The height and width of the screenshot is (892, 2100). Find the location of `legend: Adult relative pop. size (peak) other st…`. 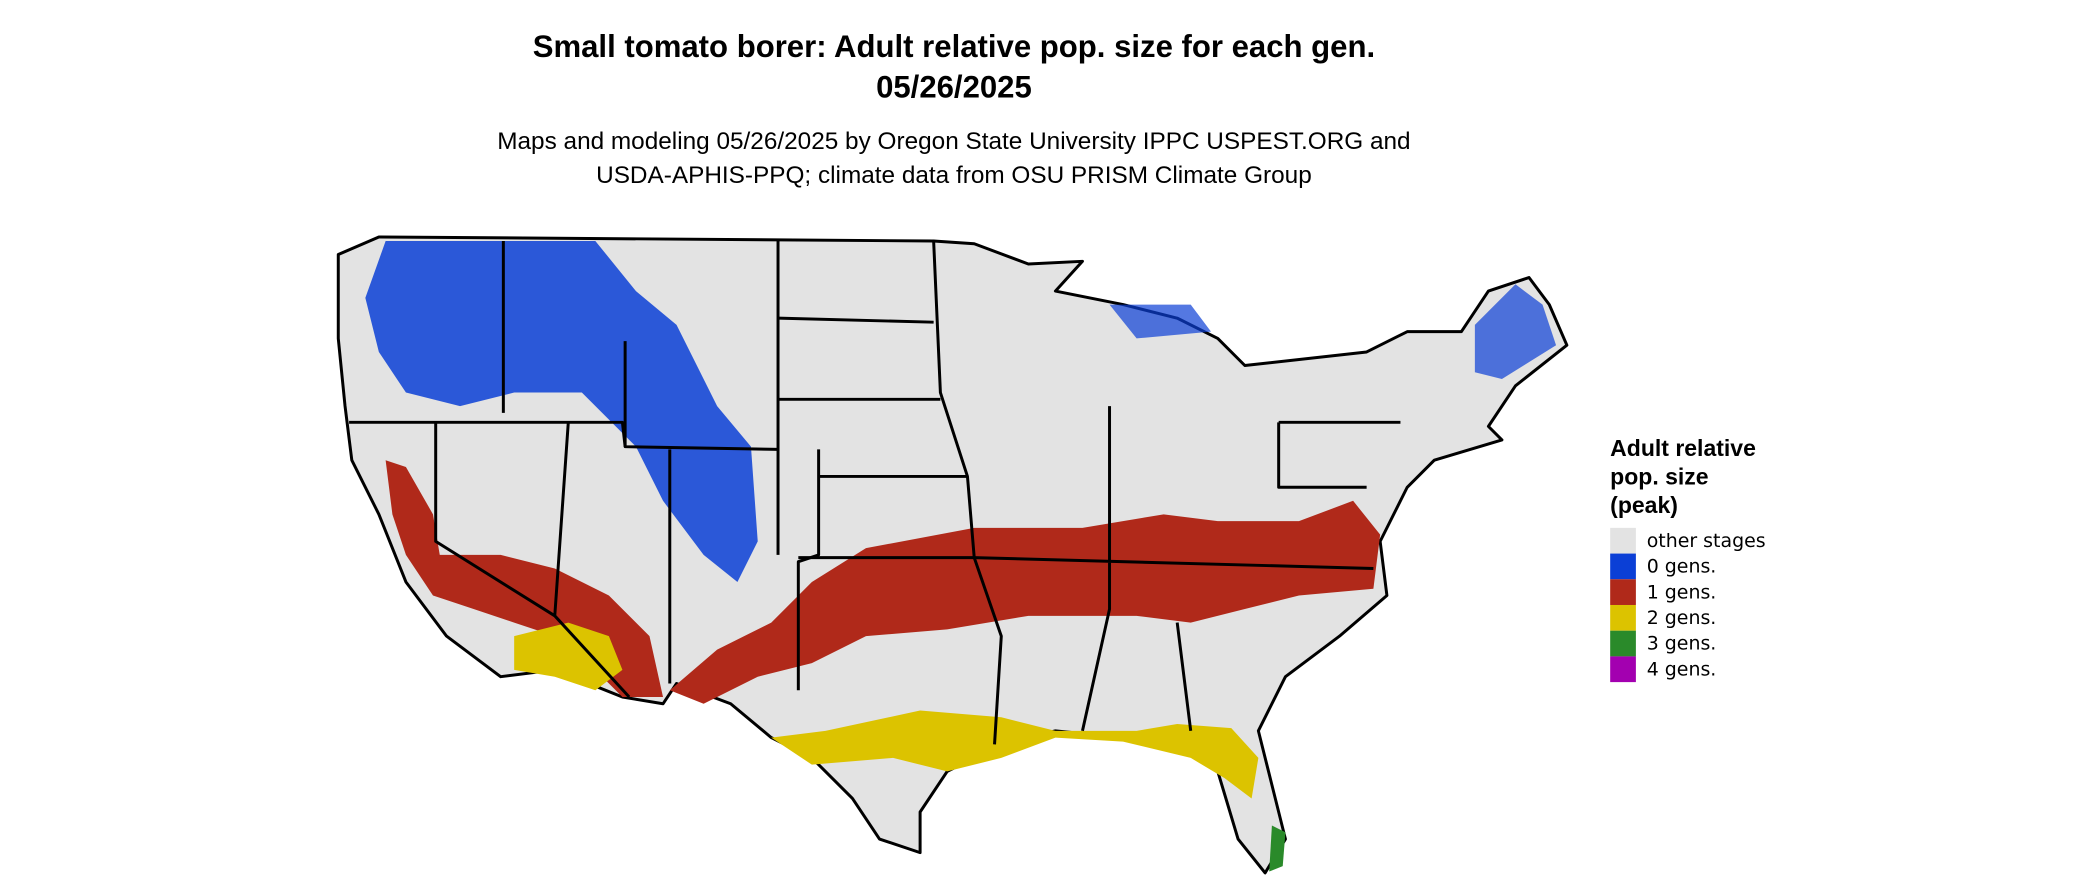

legend: Adult relative pop. size (peak) other st… is located at coordinates (1688, 559).